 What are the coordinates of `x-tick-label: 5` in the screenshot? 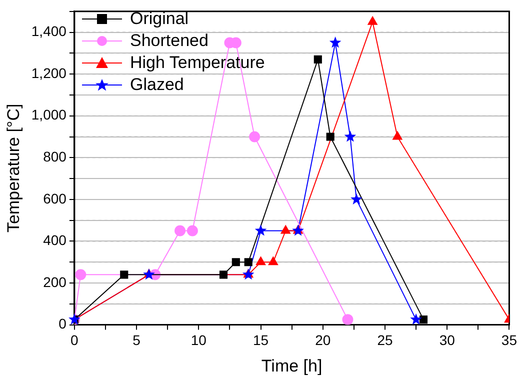 It's located at (136, 340).